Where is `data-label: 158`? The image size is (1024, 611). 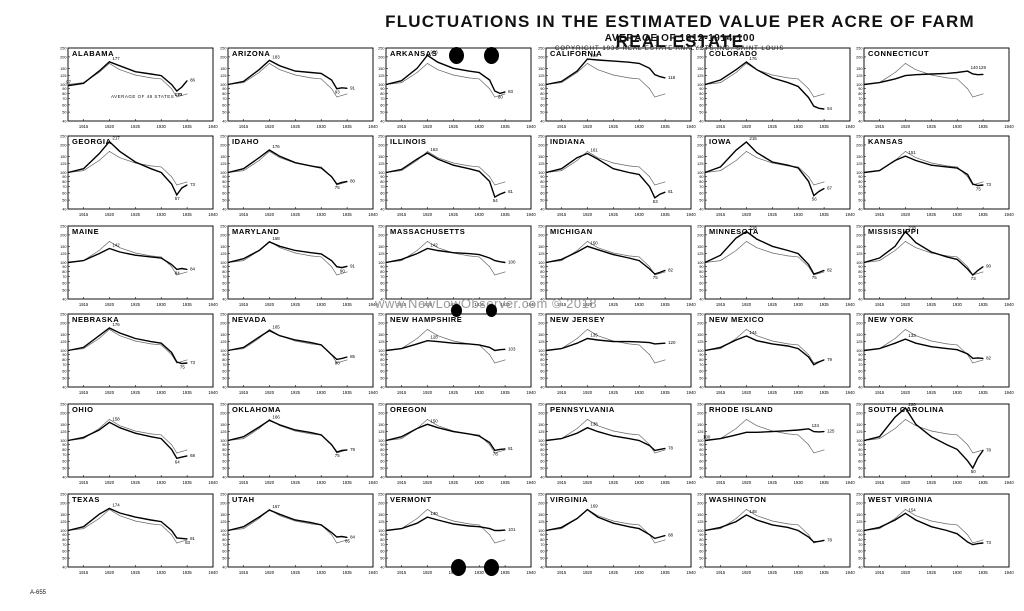
data-label: 158 is located at coordinates (116, 418).